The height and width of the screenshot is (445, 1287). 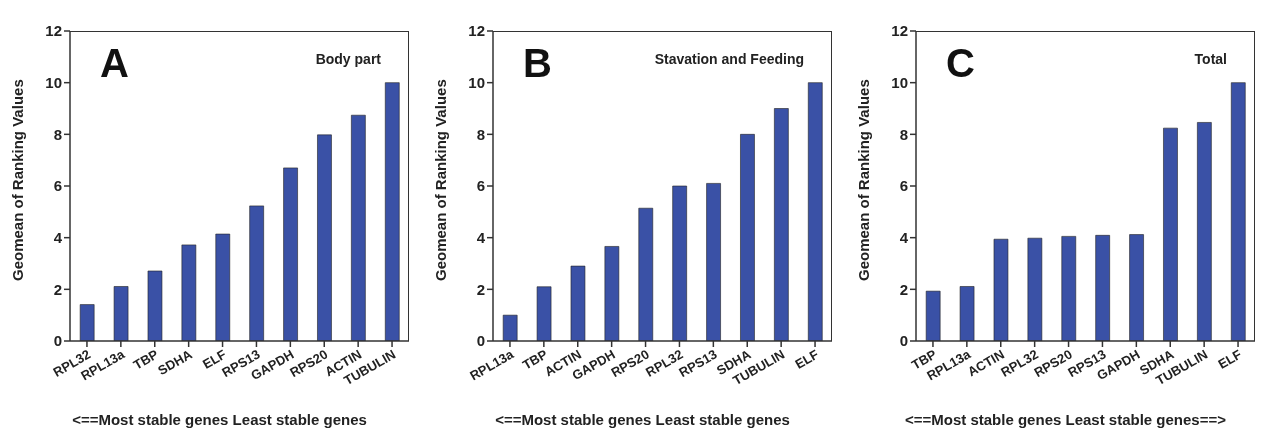 I want to click on text: Stavation and Feeding, so click(x=729, y=59).